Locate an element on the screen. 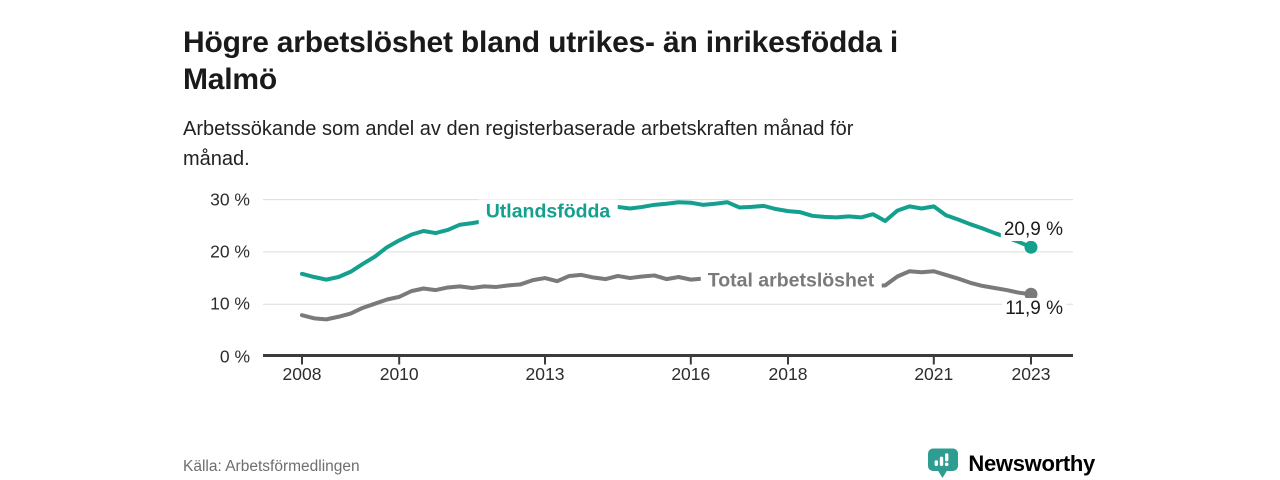 Image resolution: width=1280 pixels, height=480 pixels. y-axis-label: 10 % is located at coordinates (230, 303).